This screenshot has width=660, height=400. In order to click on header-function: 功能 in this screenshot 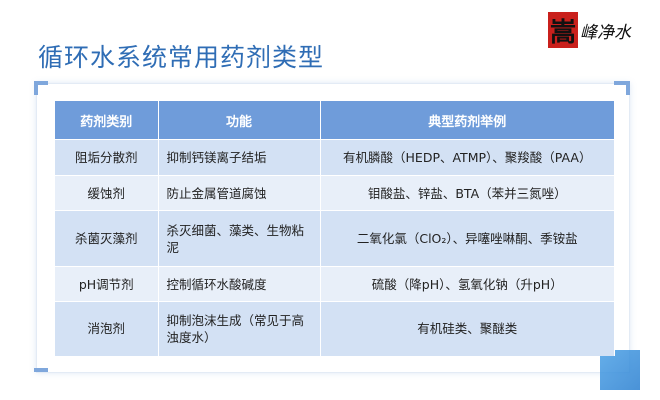, I will do `click(239, 120)`.